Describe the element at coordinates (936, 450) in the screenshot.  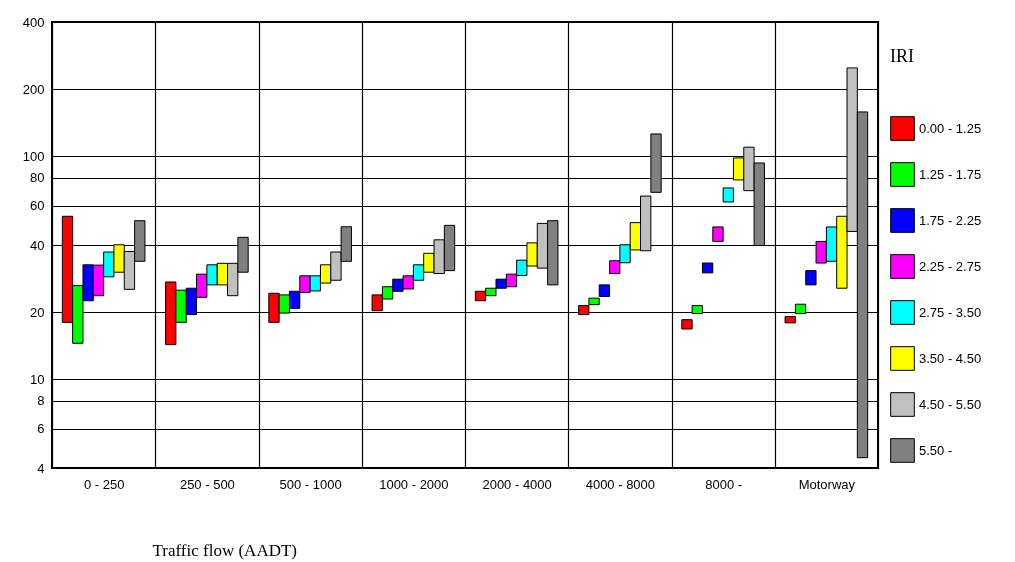
I see `legend-label: 5.50 -` at that location.